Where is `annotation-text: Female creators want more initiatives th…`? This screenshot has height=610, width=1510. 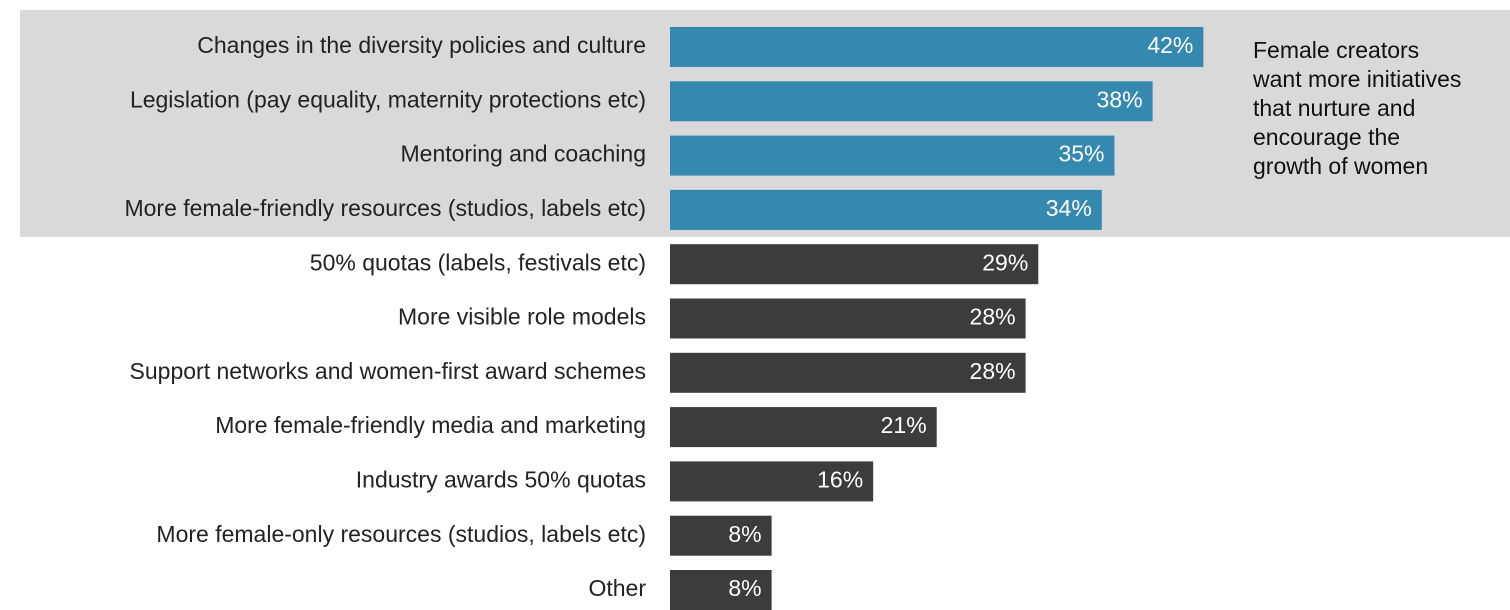
annotation-text: Female creators want more initiatives th… is located at coordinates (1378, 108).